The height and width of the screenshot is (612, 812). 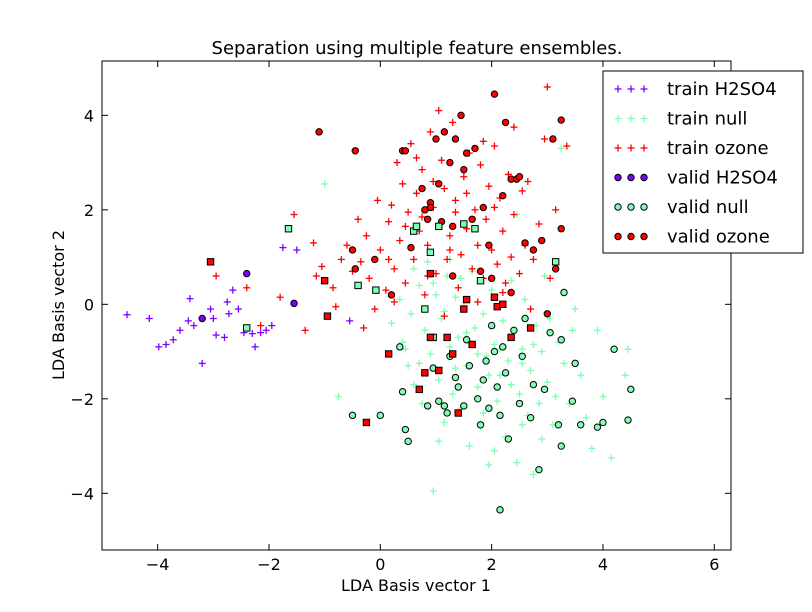 I want to click on legend-label: train null, so click(x=707, y=119).